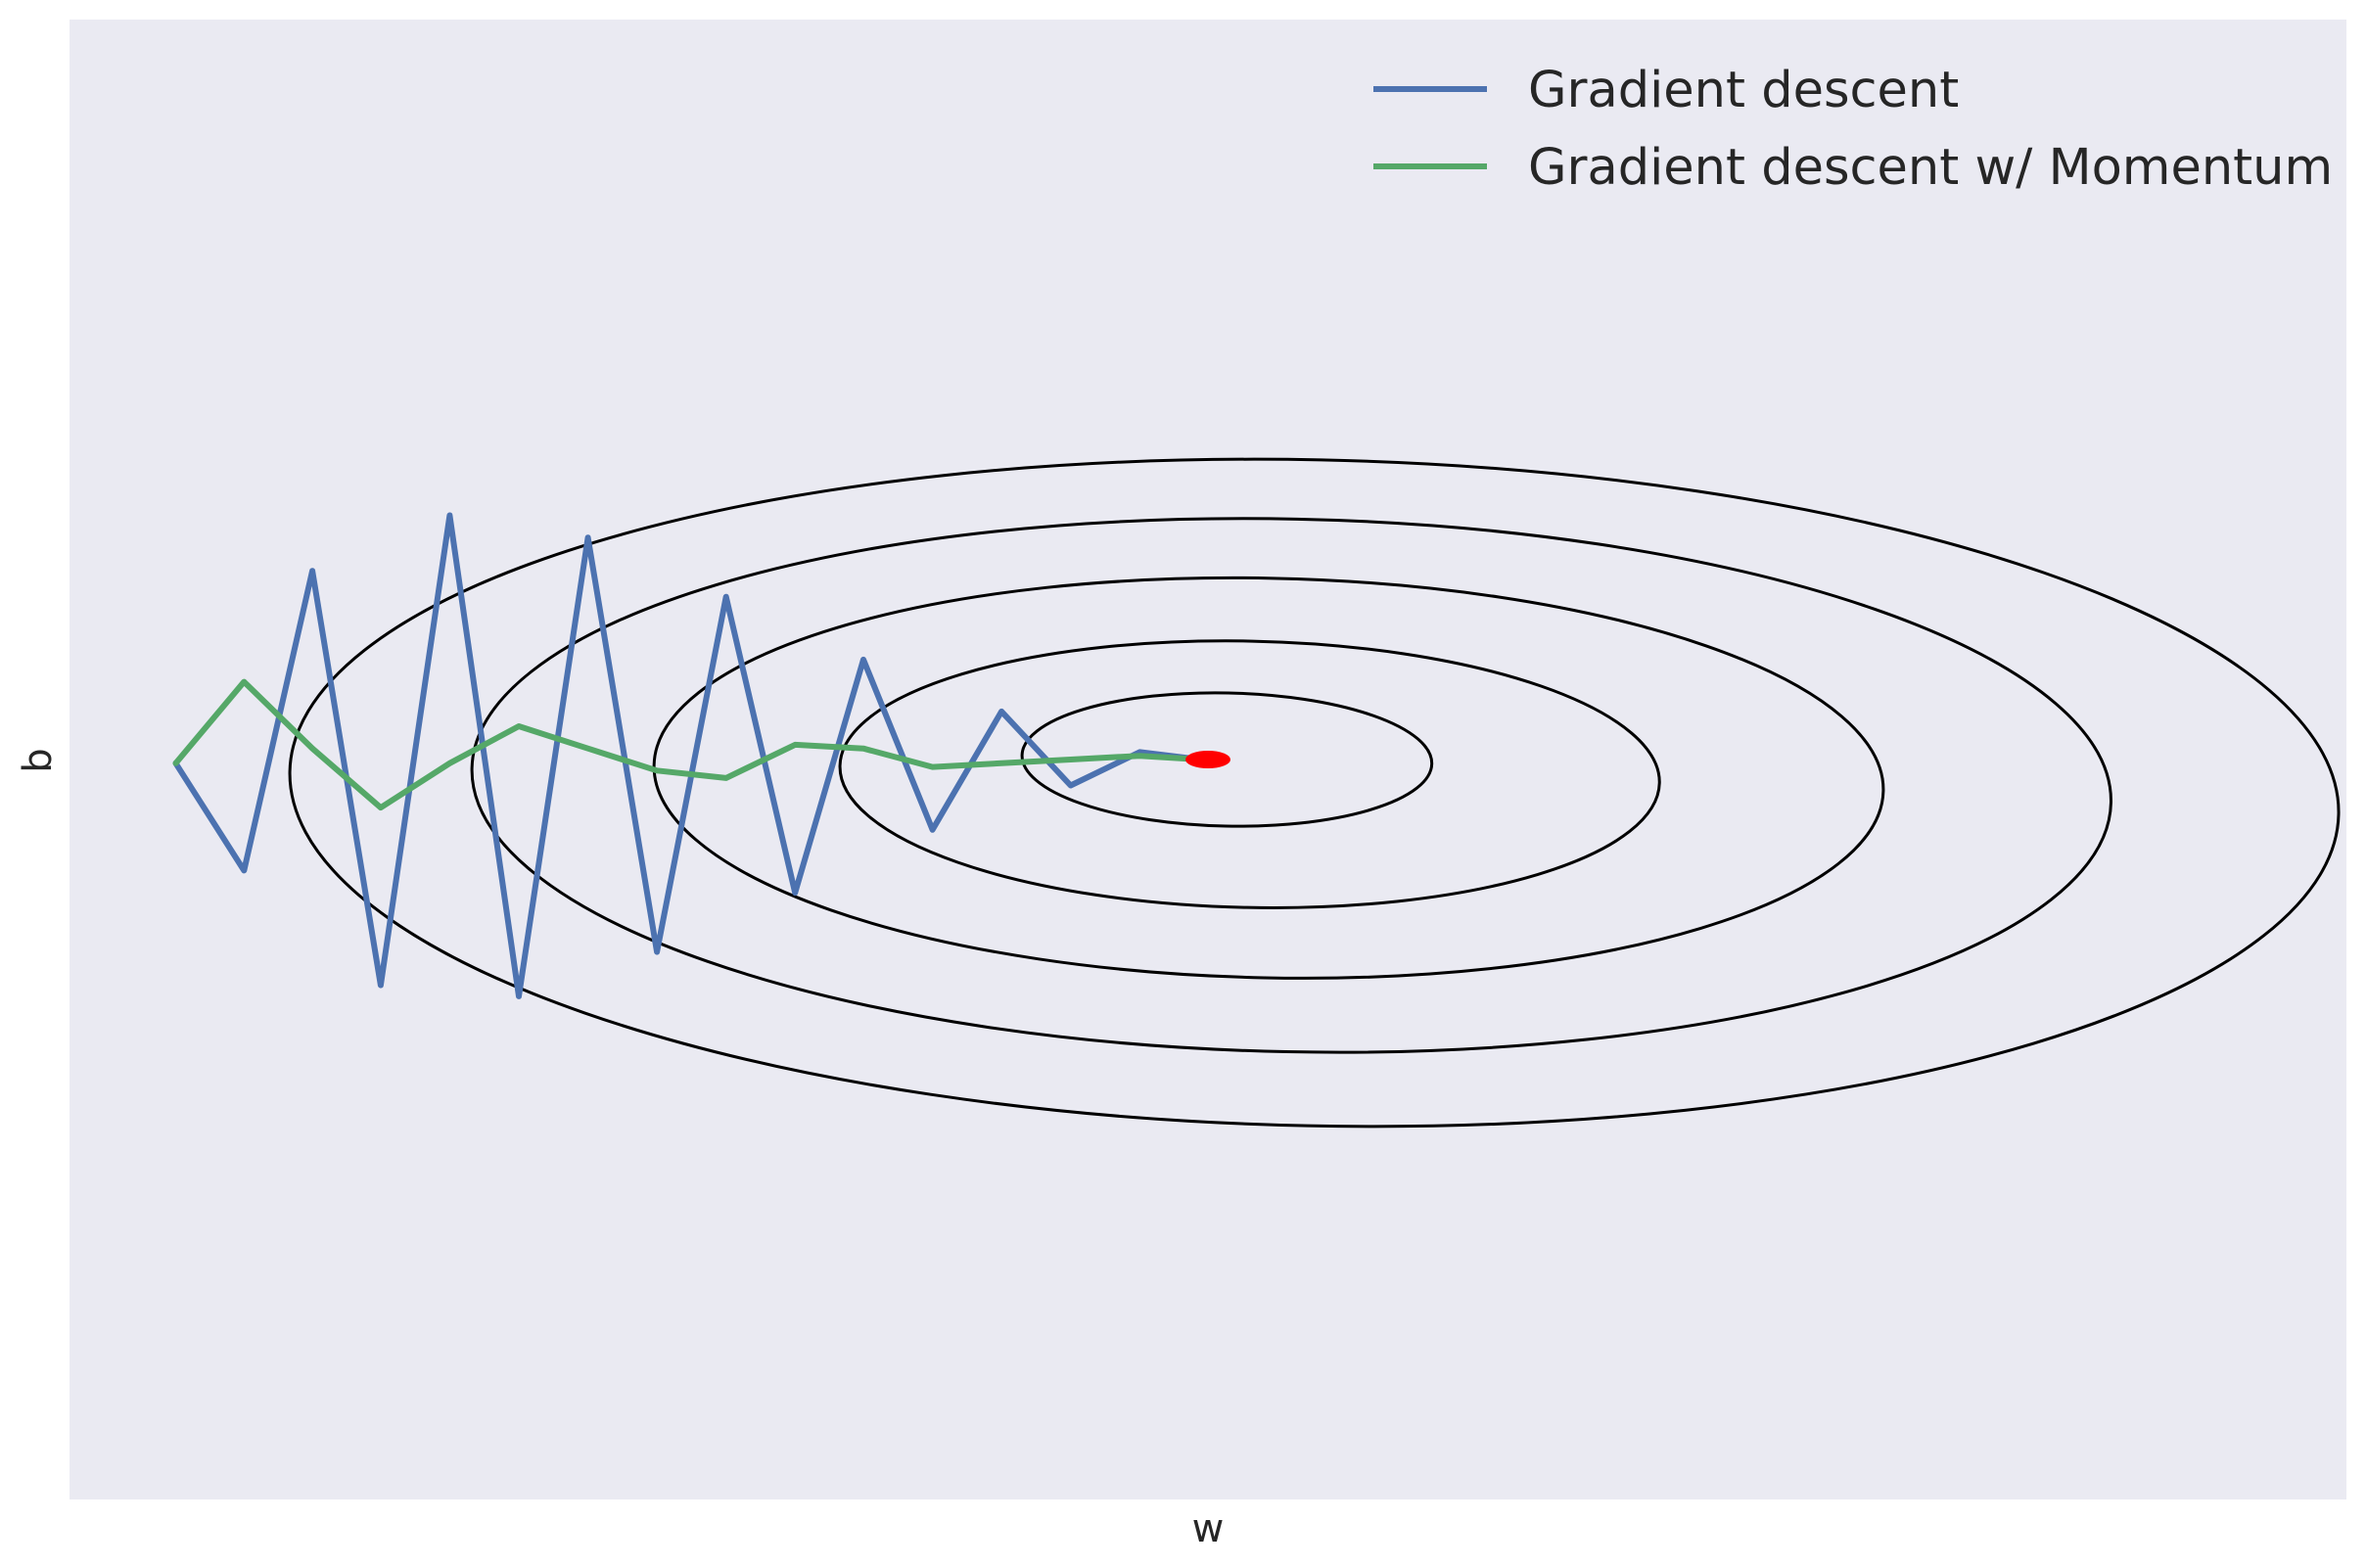 This screenshot has height=1568, width=2366. I want to click on legend-label-gradient-descent-momentum: Gradient descent w/ Momentum, so click(1931, 168).